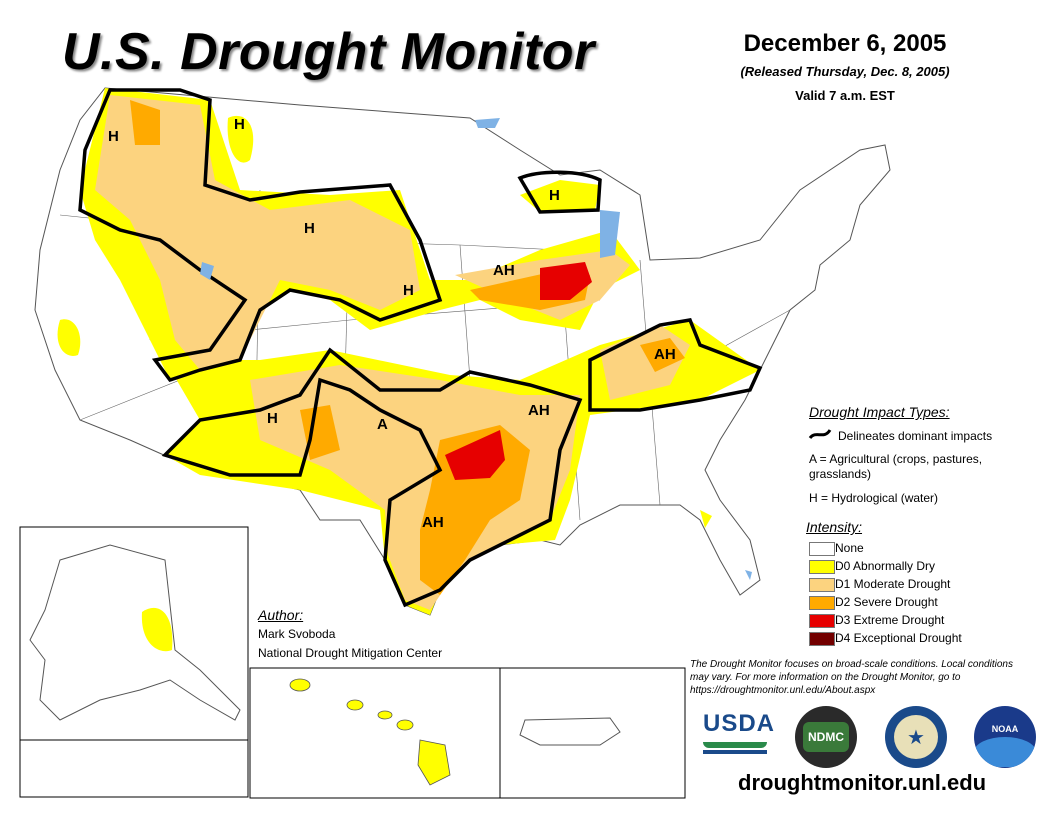 The image size is (1056, 816). Describe the element at coordinates (281, 615) in the screenshot. I see `author-heading: Author:` at that location.